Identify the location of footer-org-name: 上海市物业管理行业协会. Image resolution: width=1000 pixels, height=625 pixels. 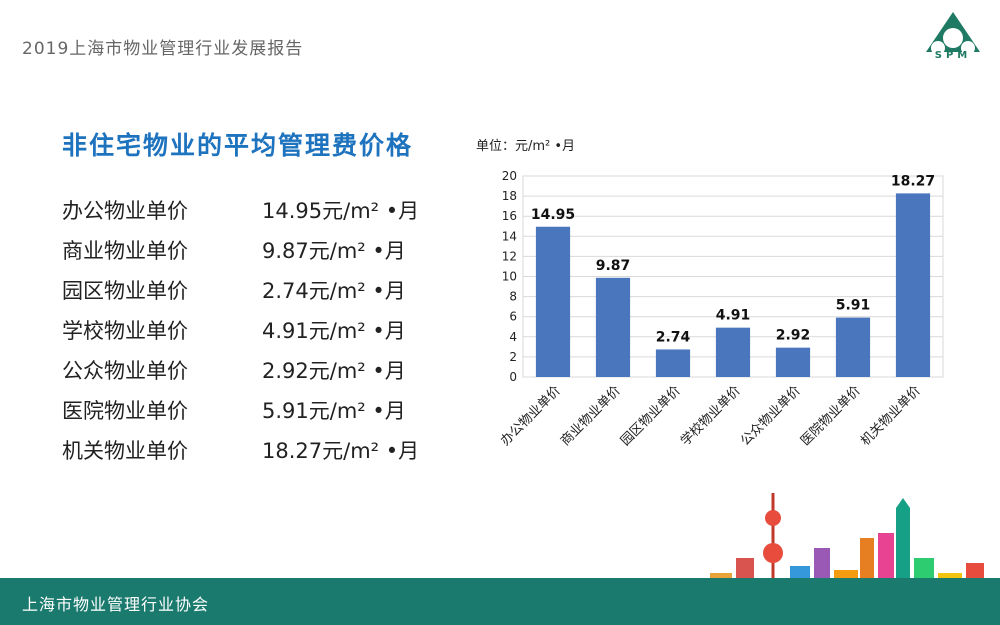
(116, 604).